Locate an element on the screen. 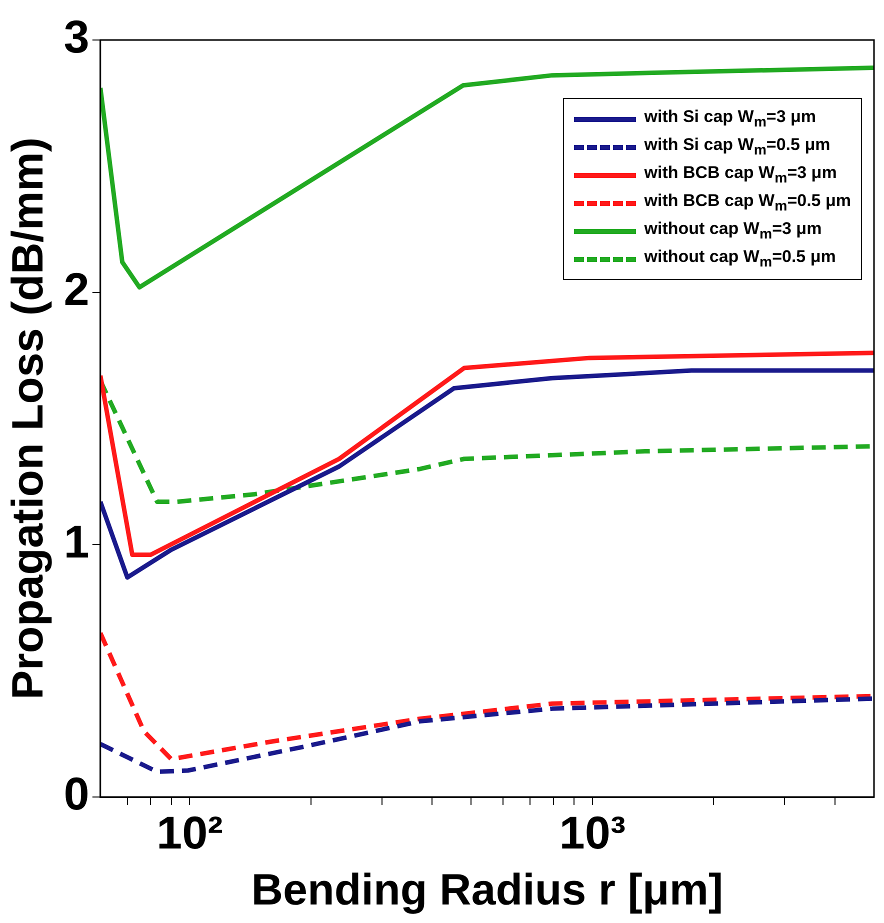 Image resolution: width=884 pixels, height=923 pixels. y-tick-label: 3 is located at coordinates (77, 36).